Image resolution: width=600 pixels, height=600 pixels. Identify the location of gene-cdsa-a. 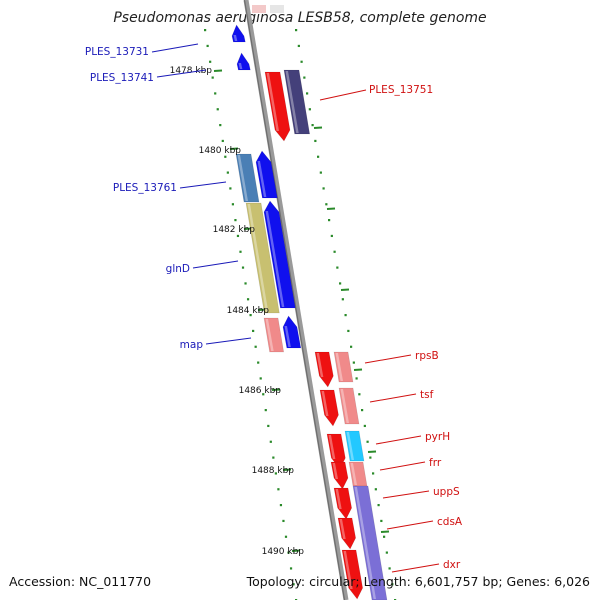
(346, 533).